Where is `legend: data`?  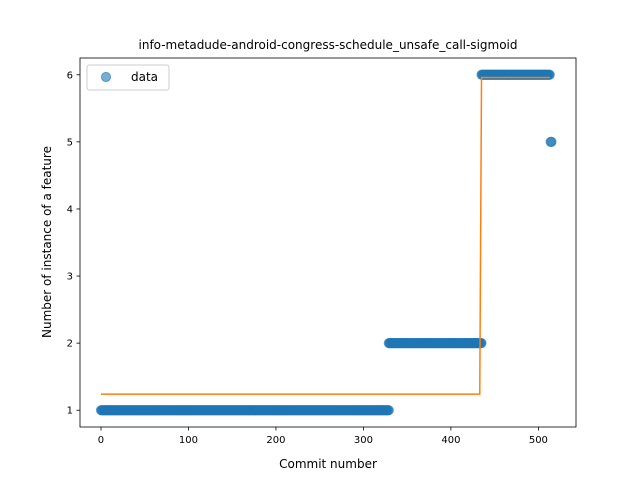 legend: data is located at coordinates (128, 77).